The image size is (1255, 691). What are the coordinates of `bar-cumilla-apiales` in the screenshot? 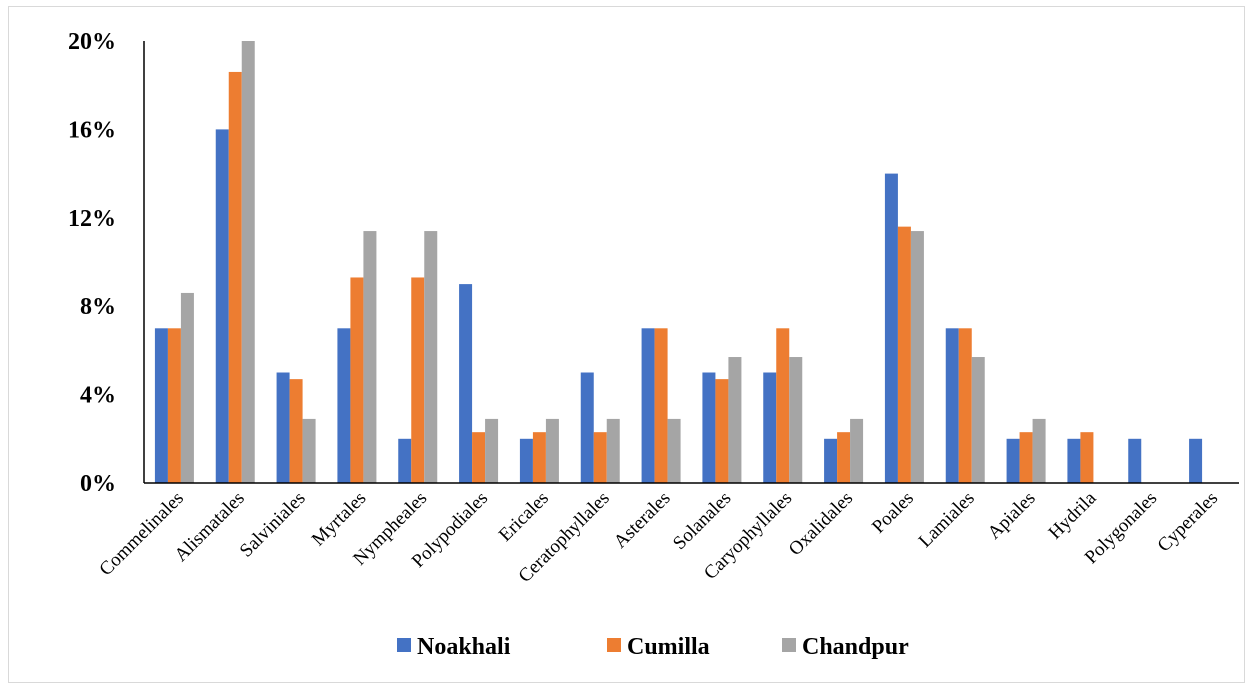 It's located at (1026, 457).